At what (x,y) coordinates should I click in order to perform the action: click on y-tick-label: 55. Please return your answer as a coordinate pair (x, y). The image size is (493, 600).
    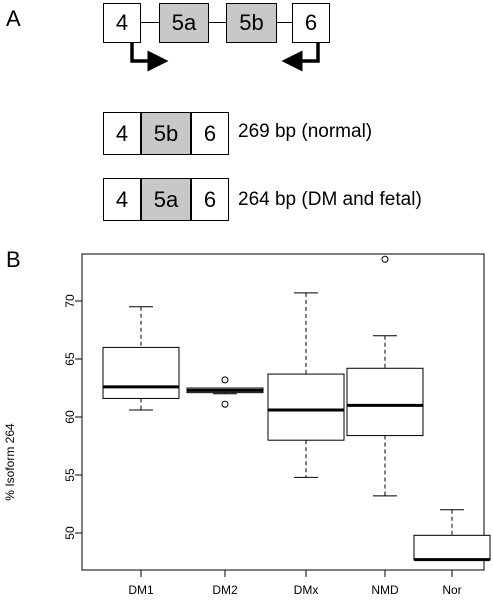
    Looking at the image, I should click on (70, 475).